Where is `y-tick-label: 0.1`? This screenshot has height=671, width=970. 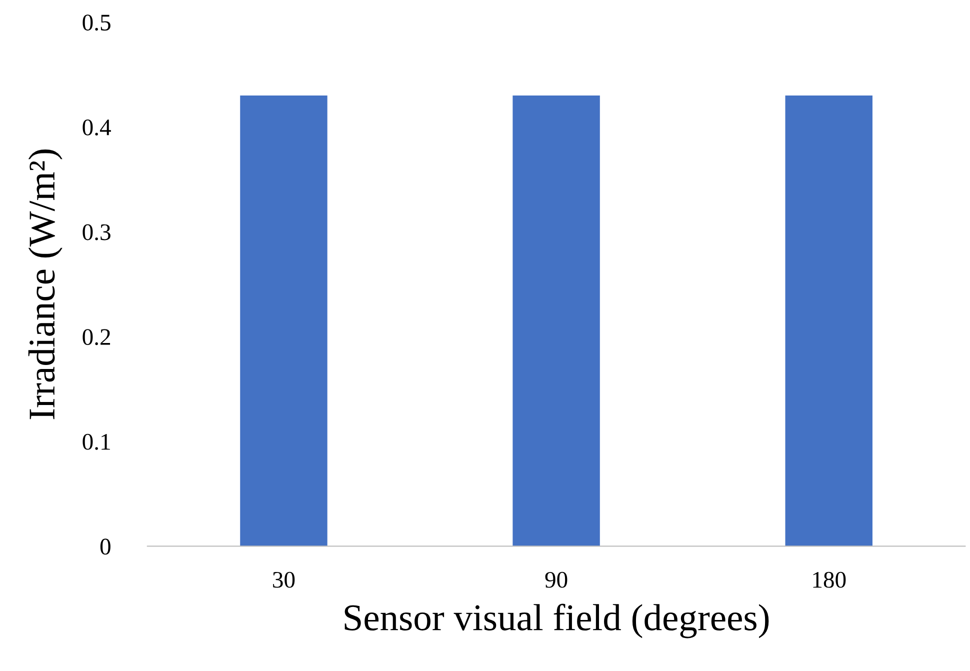
y-tick-label: 0.1 is located at coordinates (96, 442).